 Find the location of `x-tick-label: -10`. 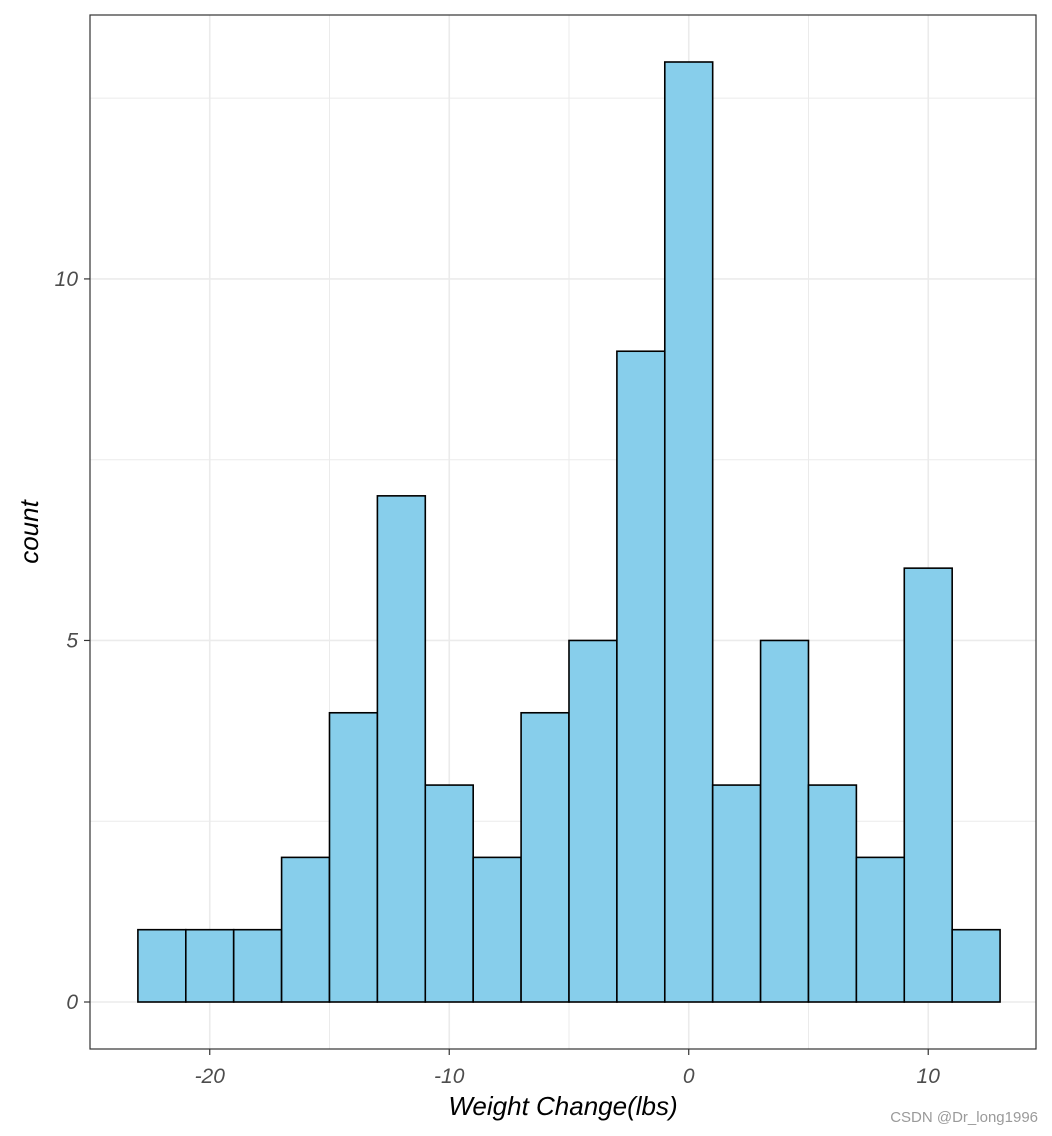

x-tick-label: -10 is located at coordinates (449, 1076).